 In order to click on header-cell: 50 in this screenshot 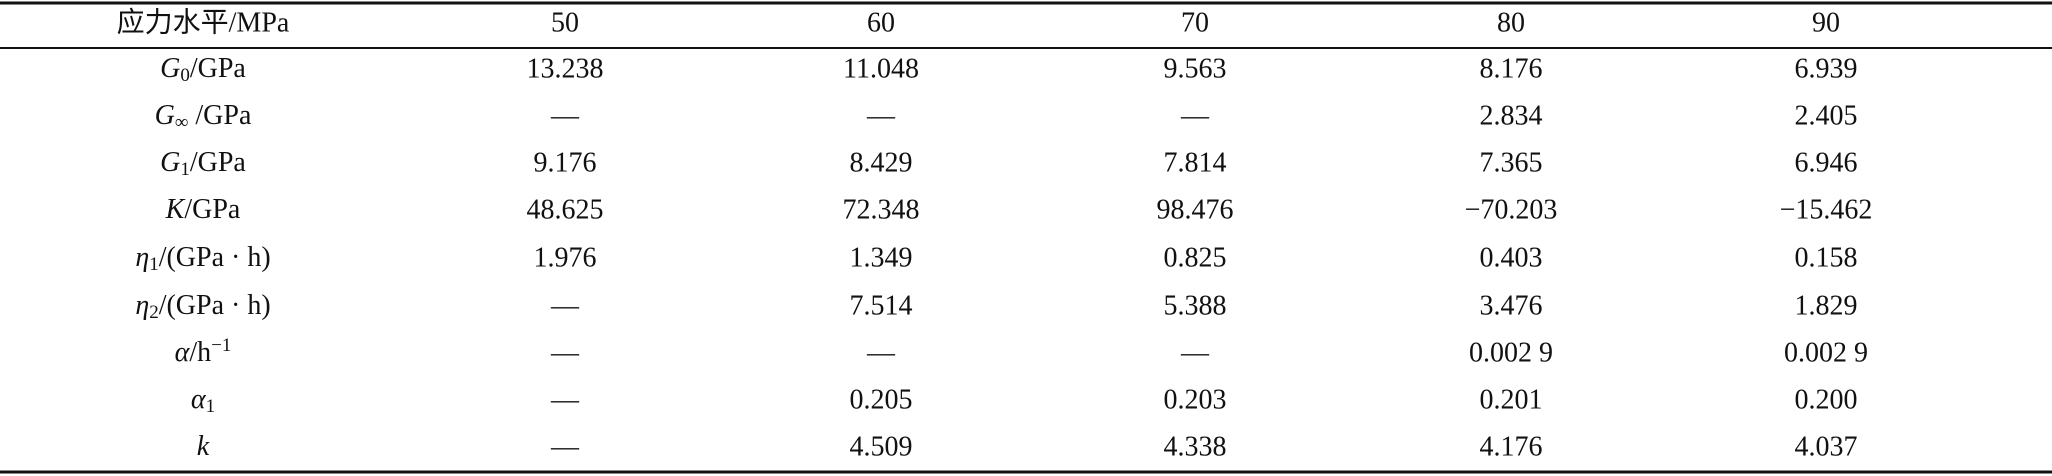, I will do `click(565, 22)`.